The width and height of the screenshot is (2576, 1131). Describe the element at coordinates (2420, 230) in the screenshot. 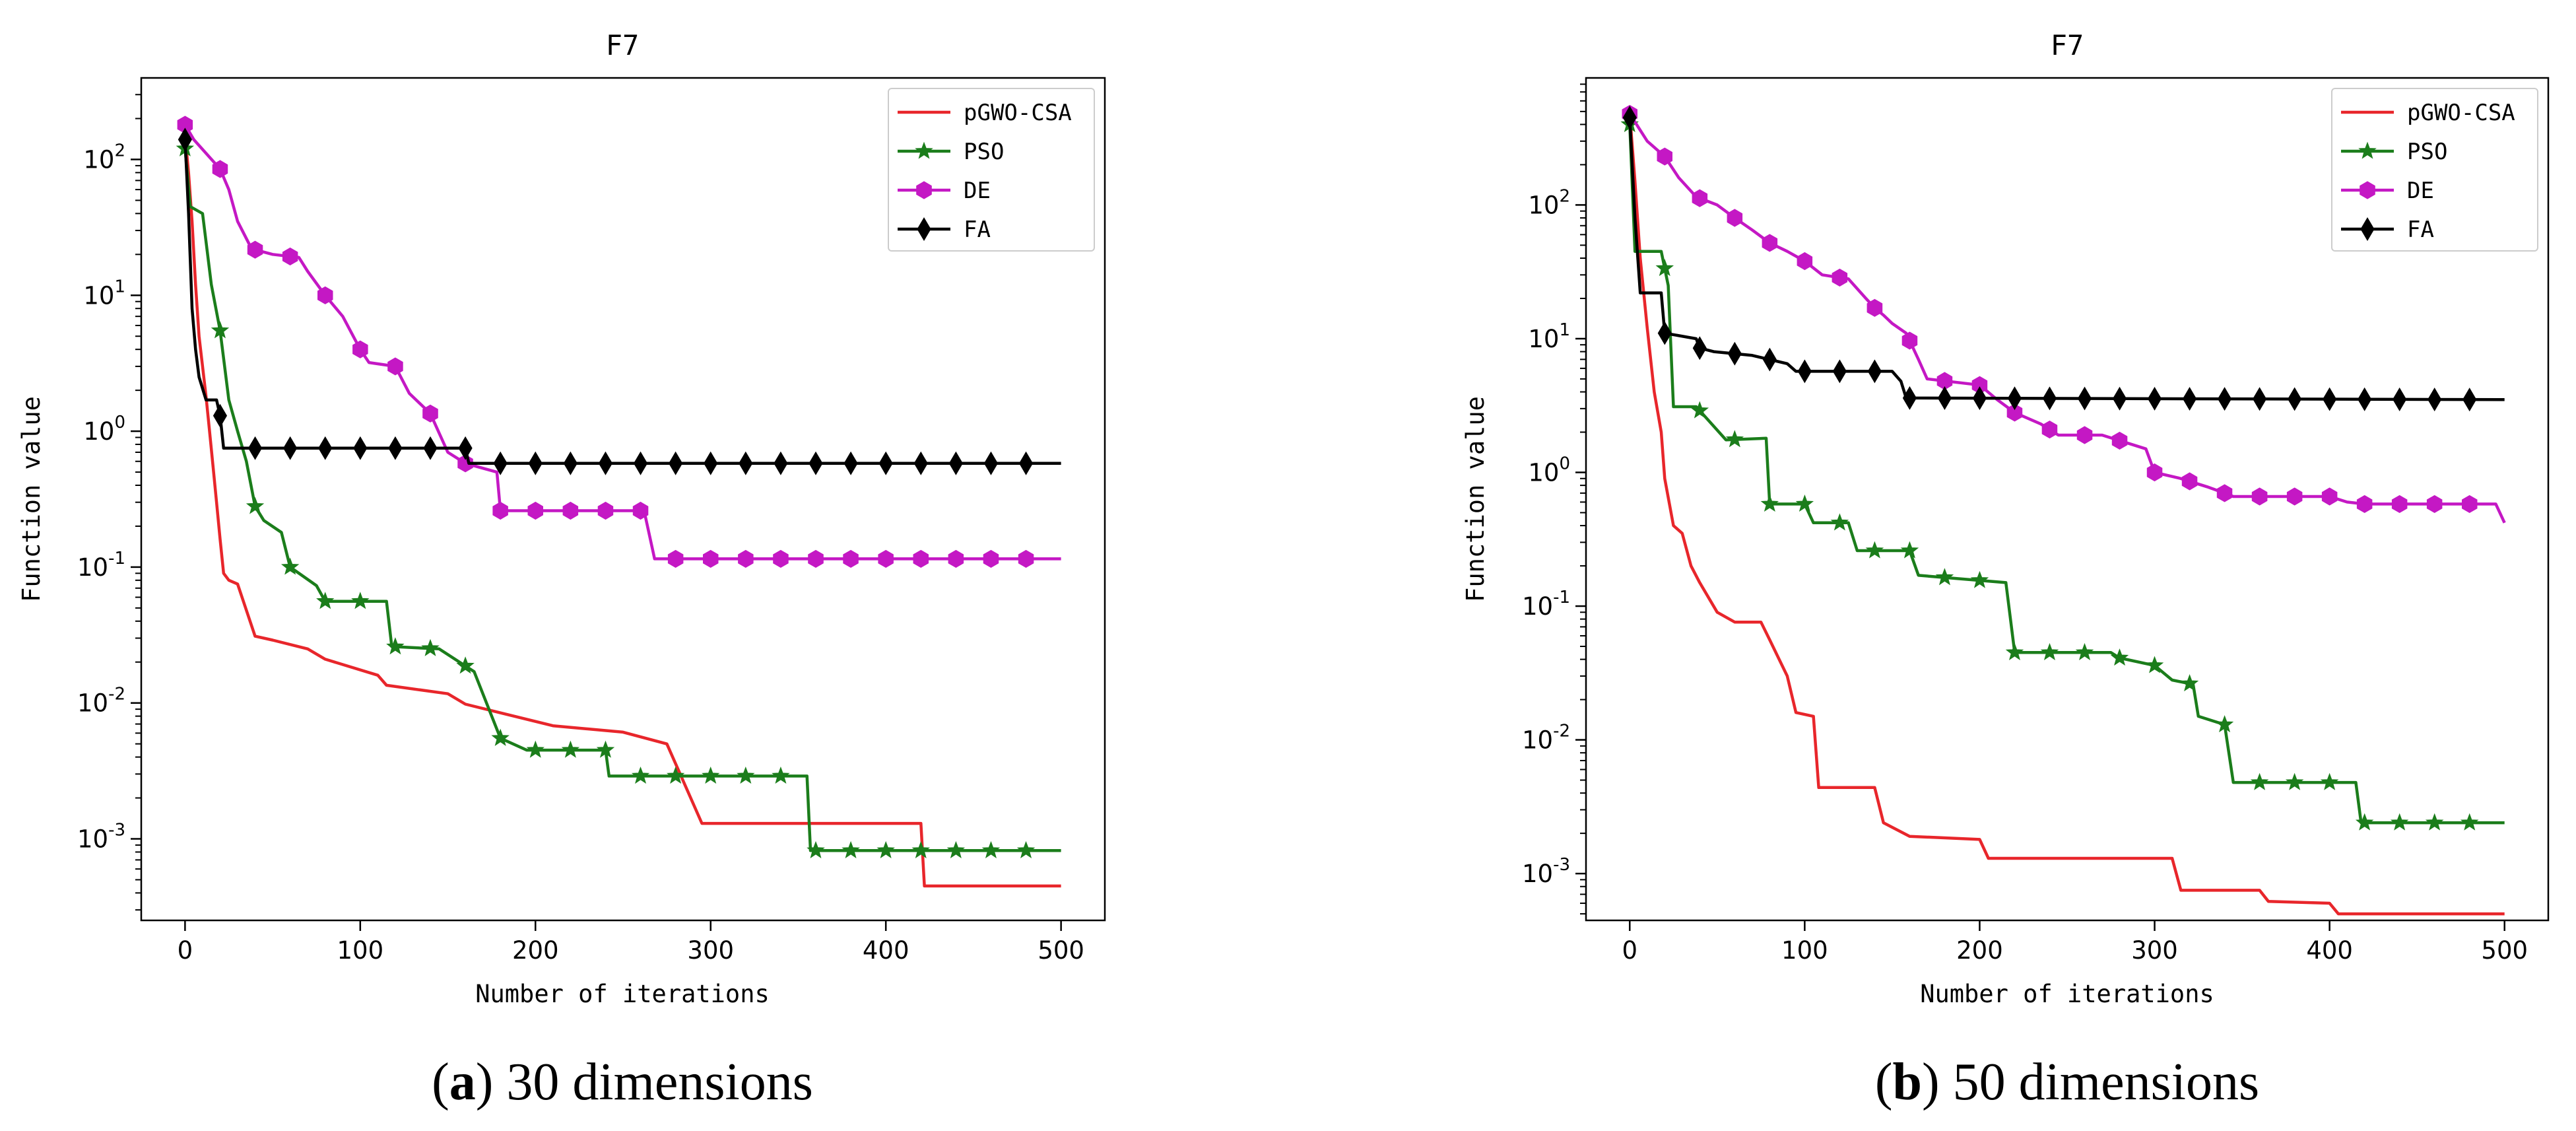

I see `chart-b-legend-label: FA` at that location.